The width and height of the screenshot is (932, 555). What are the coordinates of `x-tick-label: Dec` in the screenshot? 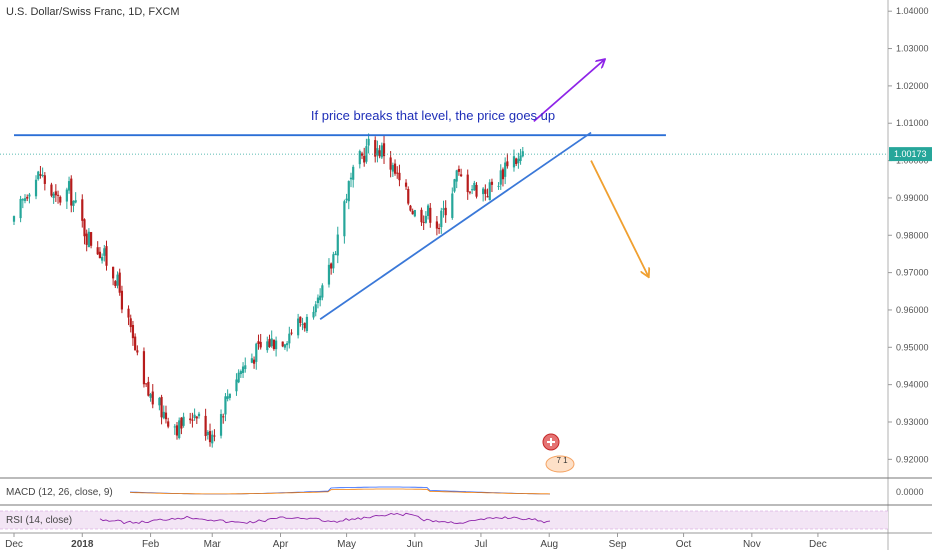 It's located at (818, 544).